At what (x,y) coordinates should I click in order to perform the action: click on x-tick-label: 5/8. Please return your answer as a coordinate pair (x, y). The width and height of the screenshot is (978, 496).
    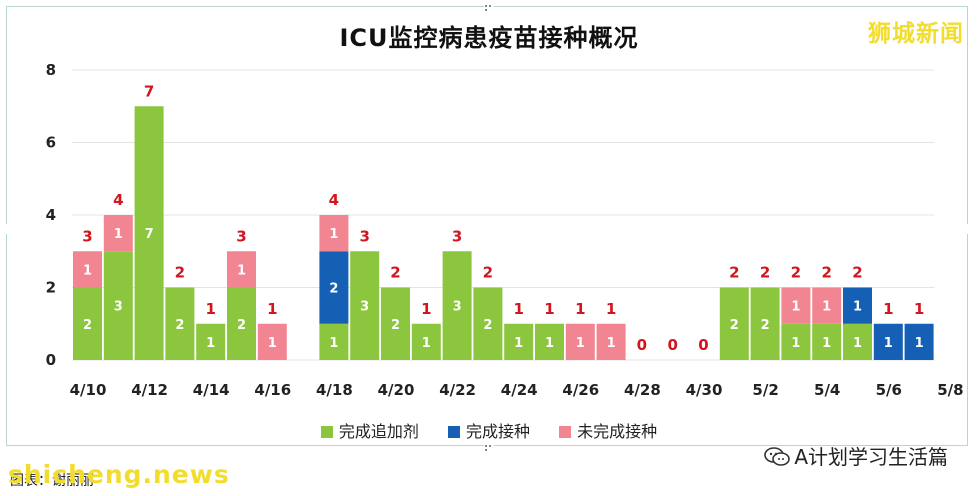
    Looking at the image, I should click on (950, 390).